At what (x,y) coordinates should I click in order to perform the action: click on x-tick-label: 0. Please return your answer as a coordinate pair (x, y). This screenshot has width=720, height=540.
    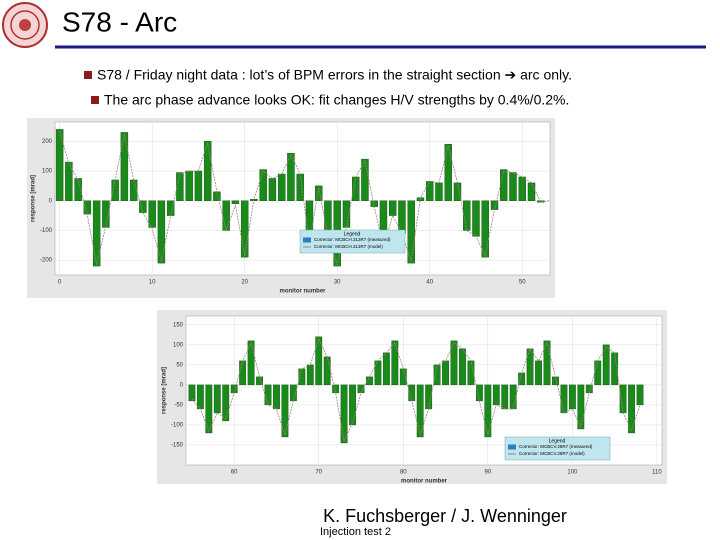
    Looking at the image, I should click on (60, 283).